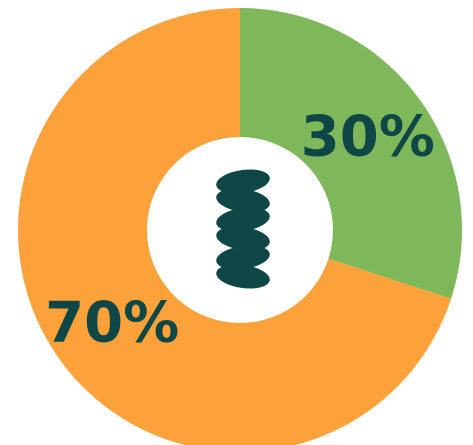  Describe the element at coordinates (368, 137) in the screenshot. I see `slice-label-30: 30%` at that location.